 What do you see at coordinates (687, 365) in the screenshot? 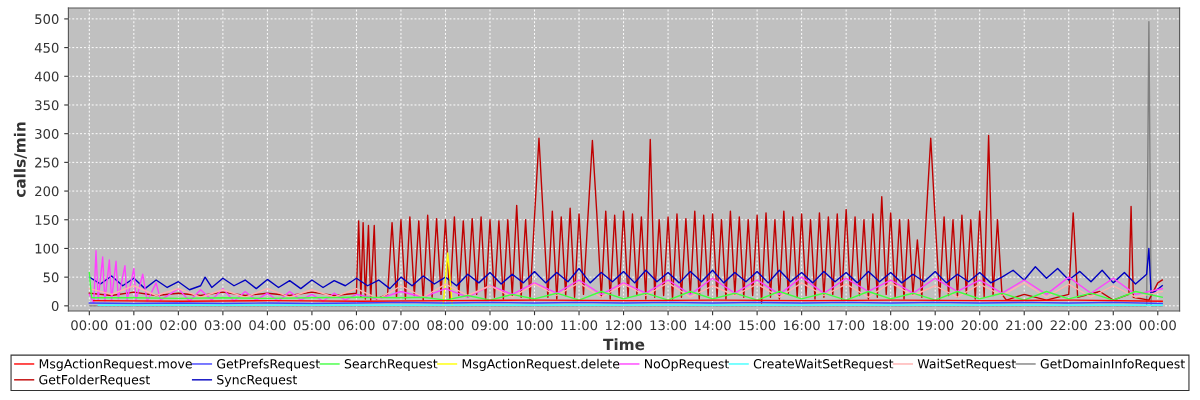
I see `legend-label: NoOpRequest` at bounding box center [687, 365].